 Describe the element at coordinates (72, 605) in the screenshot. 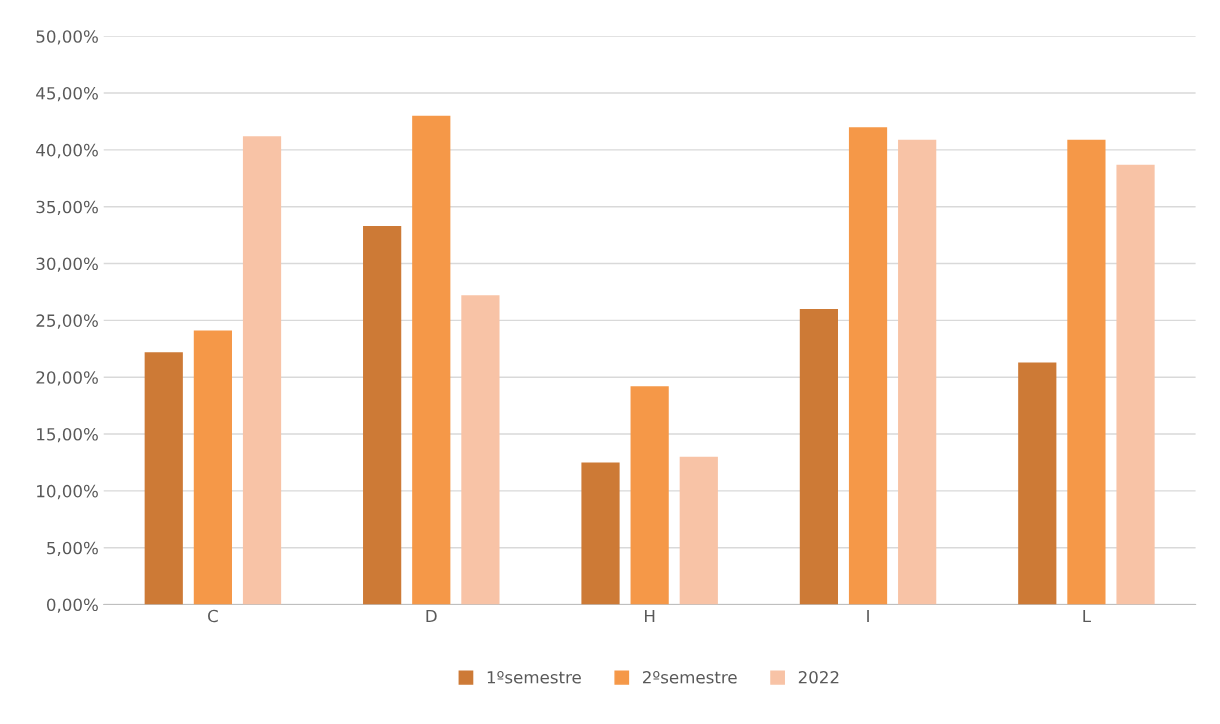

I see `y-tick-label: 0,00%` at that location.